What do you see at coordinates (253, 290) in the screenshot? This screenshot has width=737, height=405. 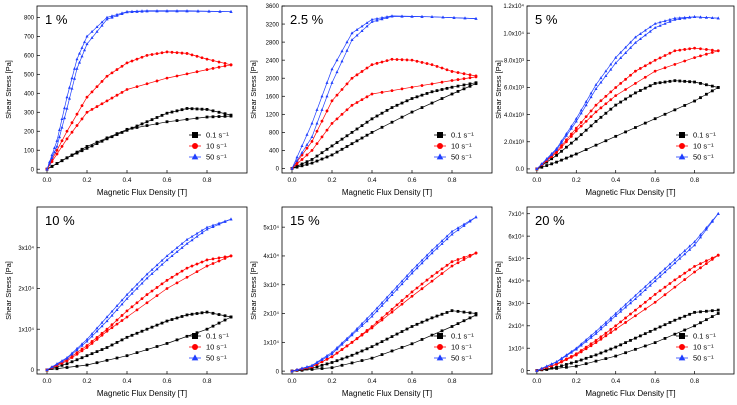 I see `y-axis-label: Shear Stress [Pa]` at bounding box center [253, 290].